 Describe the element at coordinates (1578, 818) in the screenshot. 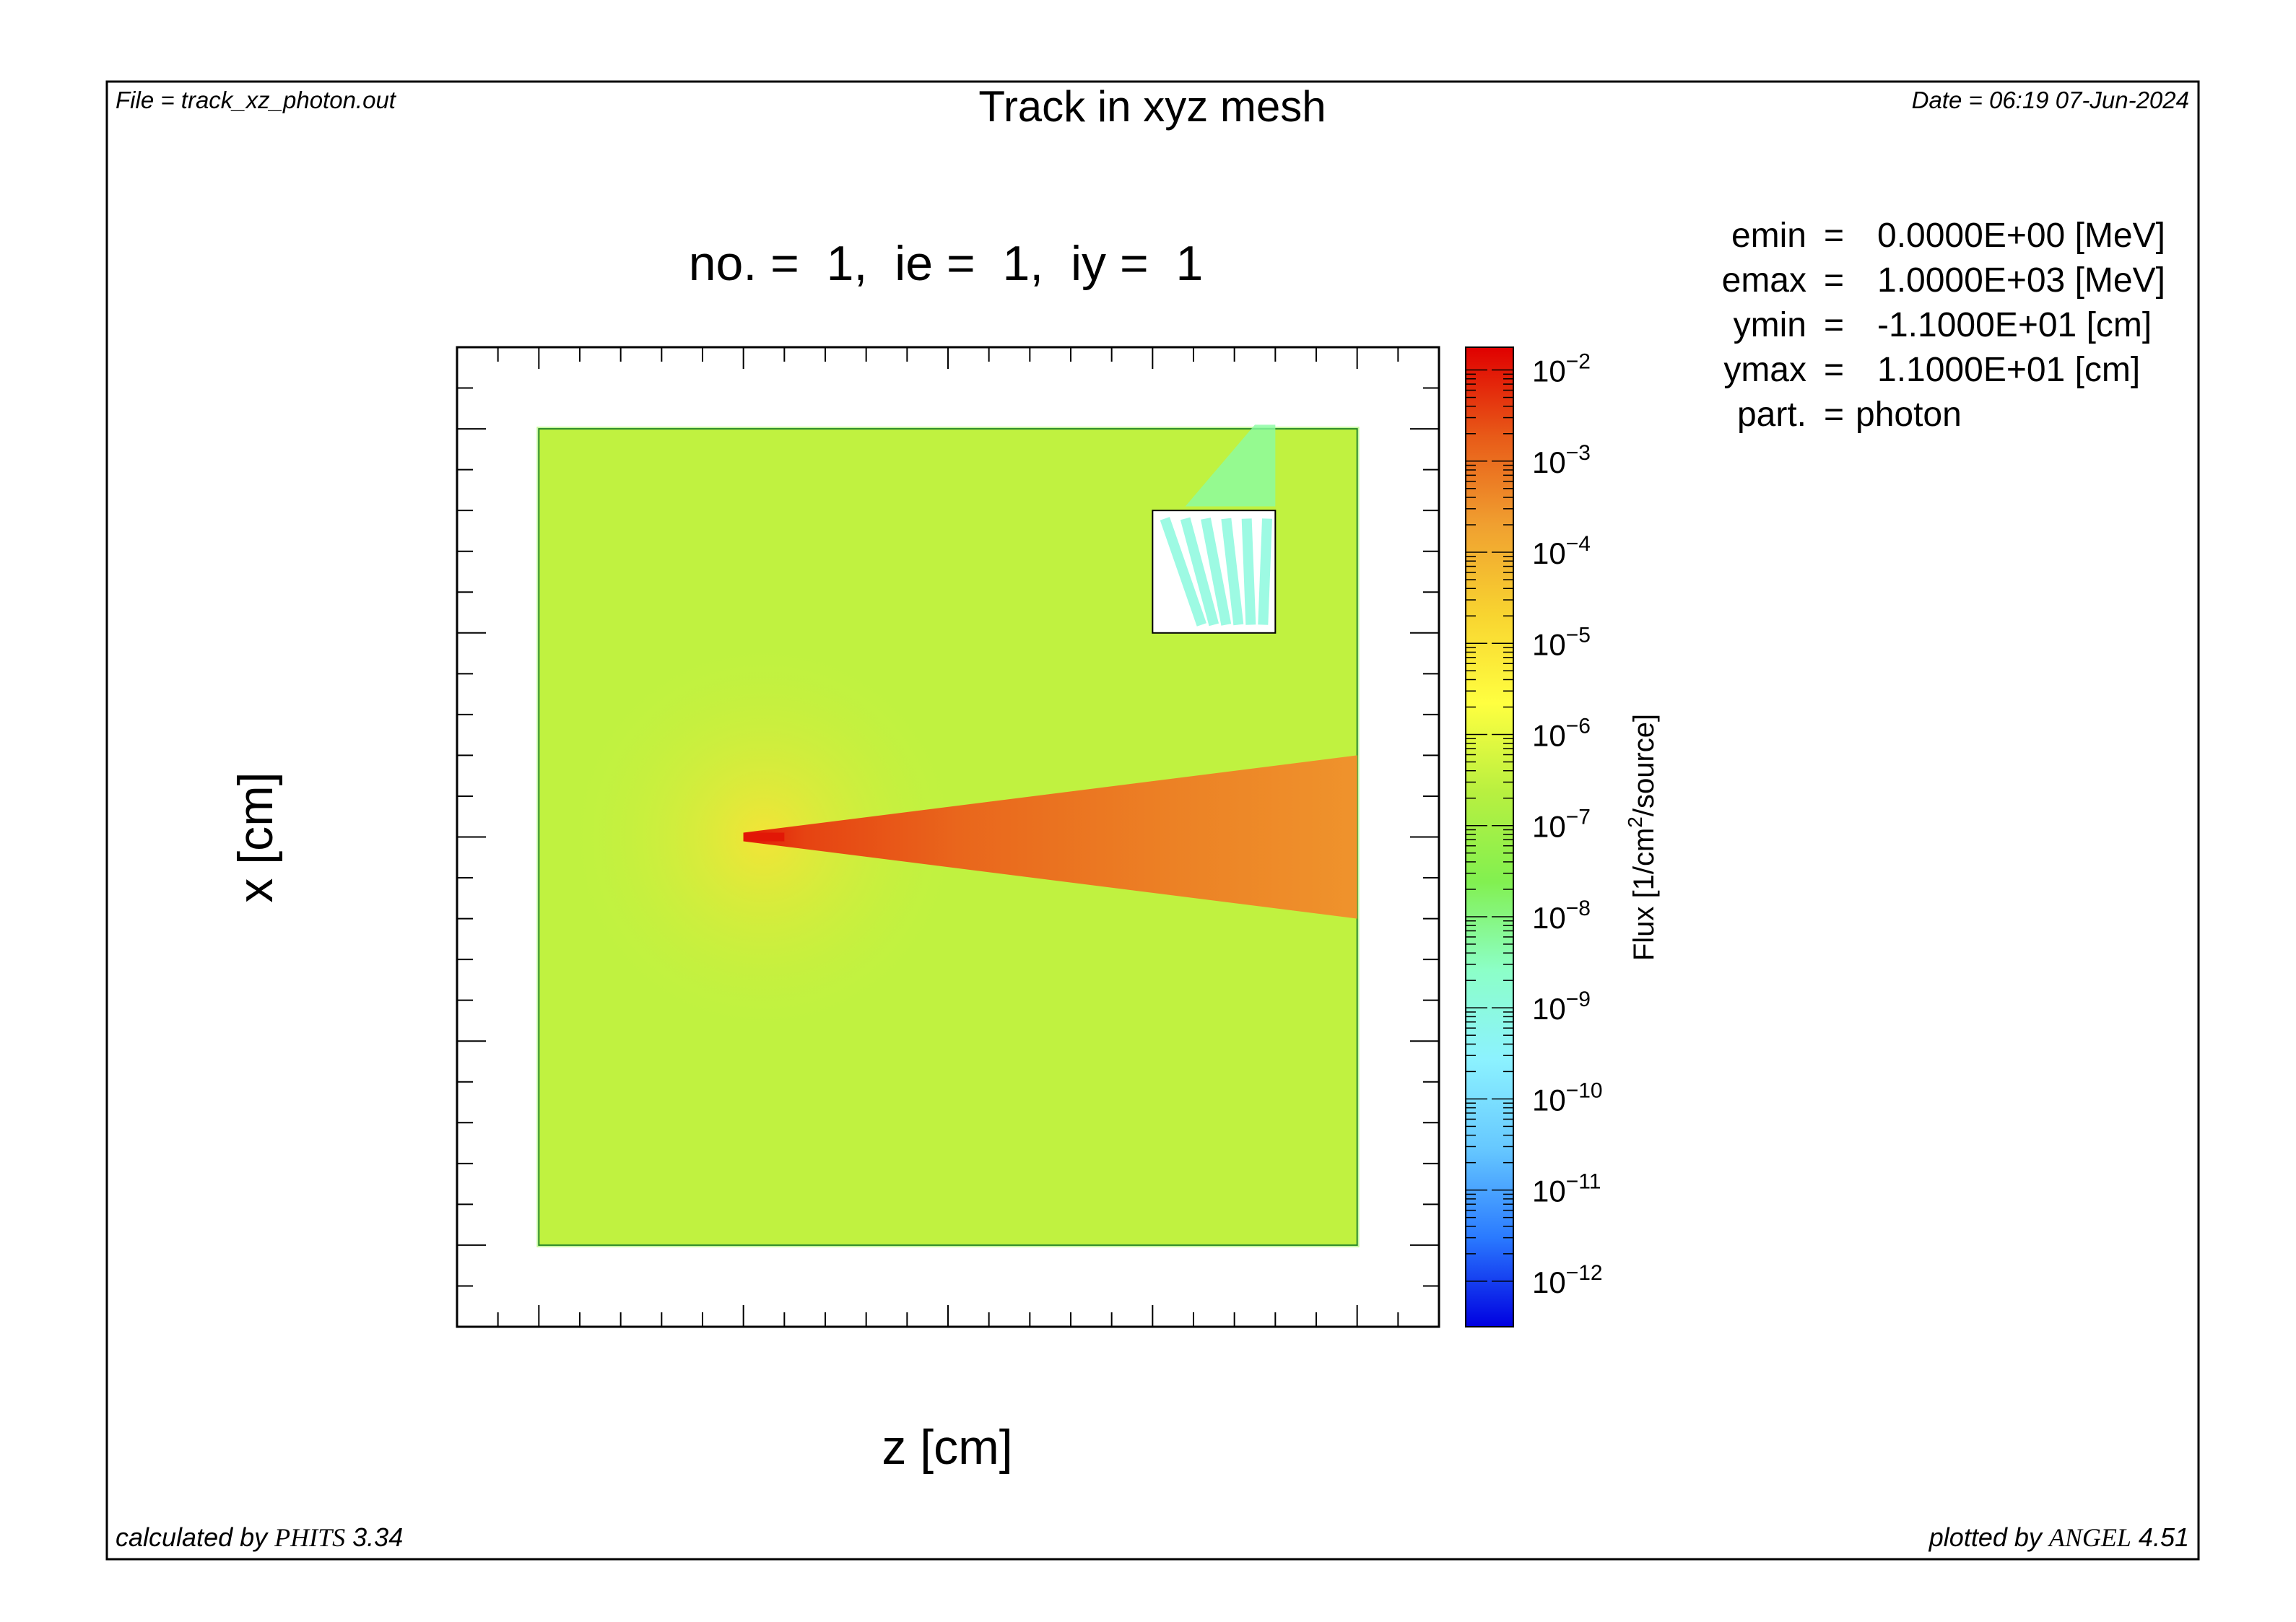

I see `colorbar-tick-exp: −7` at that location.